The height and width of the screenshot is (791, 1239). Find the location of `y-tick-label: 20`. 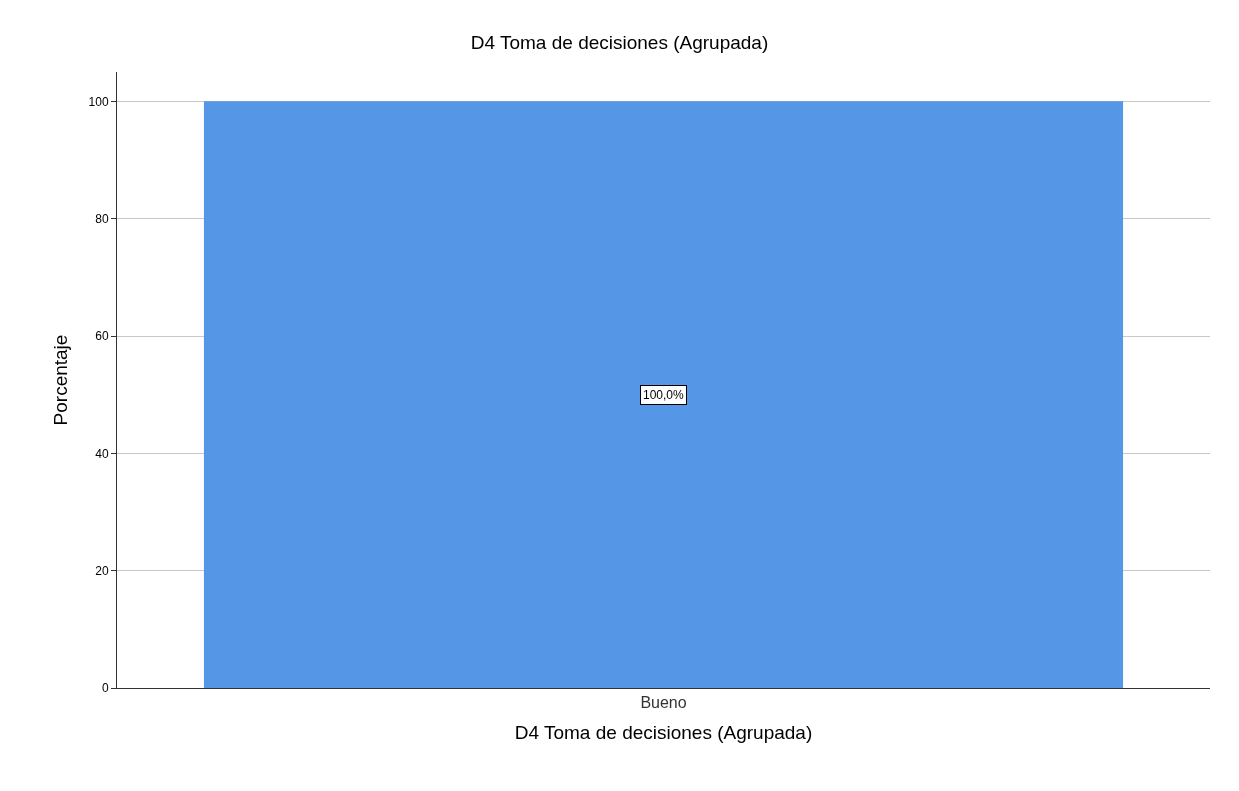

y-tick-label: 20 is located at coordinates (102, 570).